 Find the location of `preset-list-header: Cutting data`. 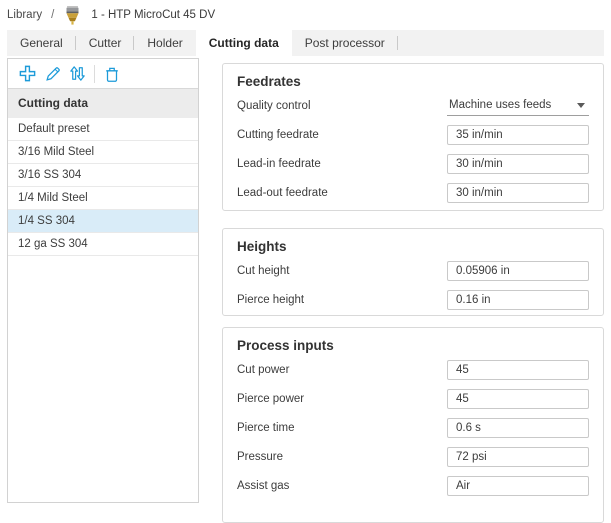

preset-list-header: Cutting data is located at coordinates (103, 103).